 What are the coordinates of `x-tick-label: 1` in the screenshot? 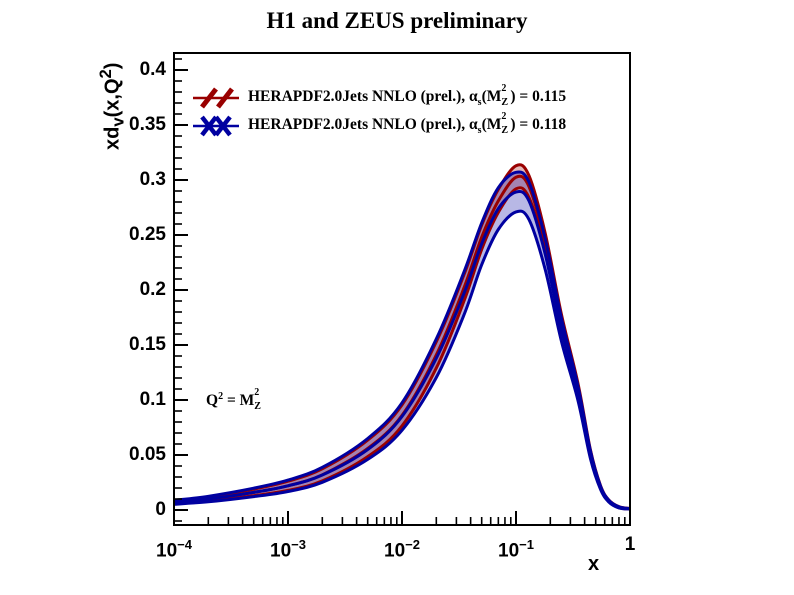 It's located at (630, 544).